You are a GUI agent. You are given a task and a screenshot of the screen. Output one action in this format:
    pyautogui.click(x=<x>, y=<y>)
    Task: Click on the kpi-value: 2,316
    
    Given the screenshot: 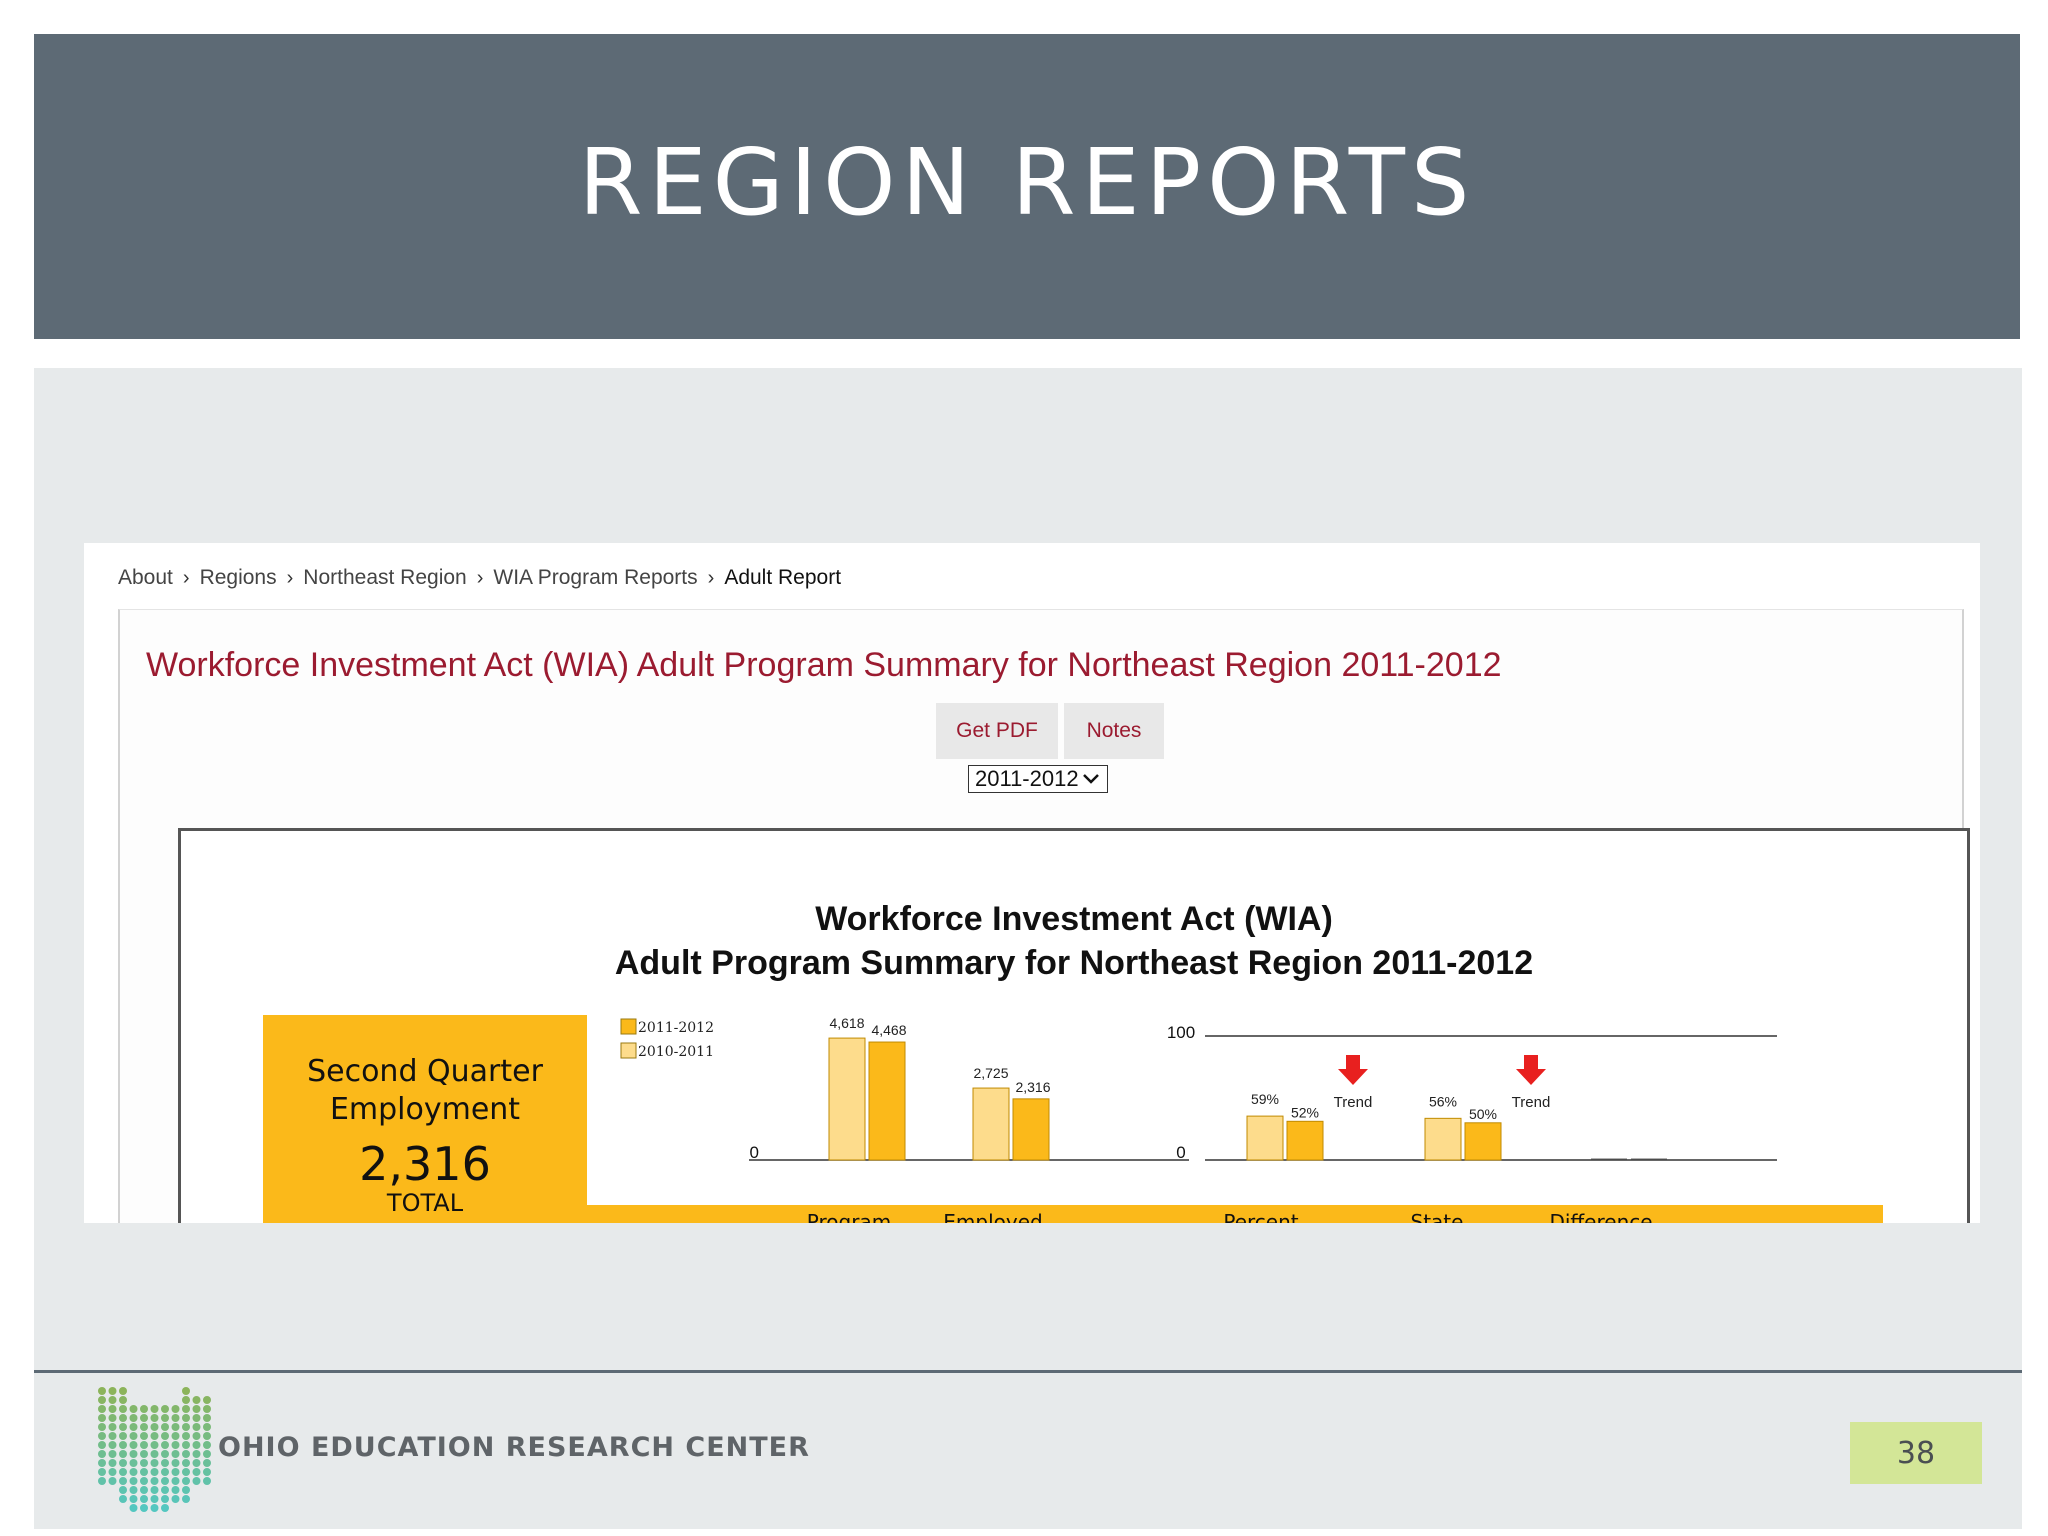 What is the action you would take?
    pyautogui.click(x=425, y=1164)
    